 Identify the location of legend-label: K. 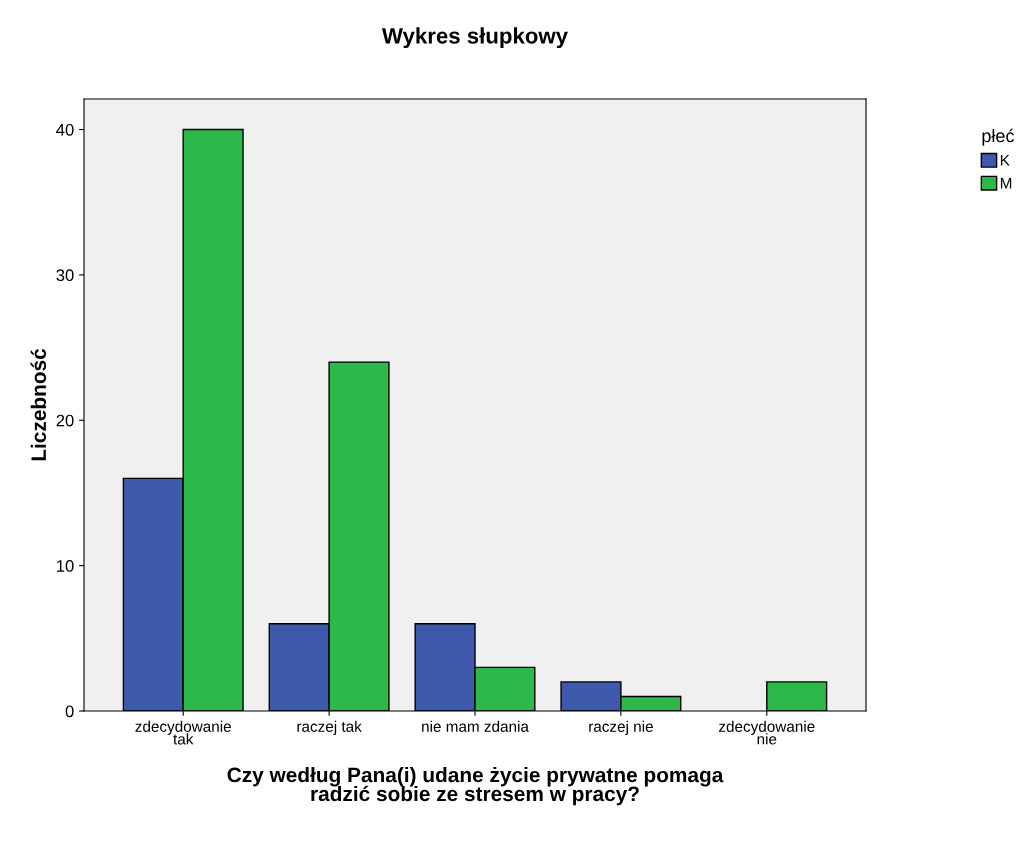
(1005, 160).